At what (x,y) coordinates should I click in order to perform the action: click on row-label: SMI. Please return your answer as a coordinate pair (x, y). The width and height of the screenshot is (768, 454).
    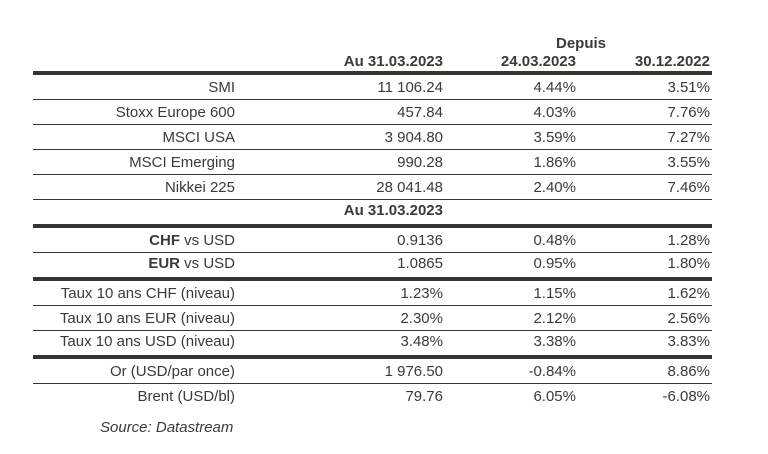
    Looking at the image, I should click on (221, 87).